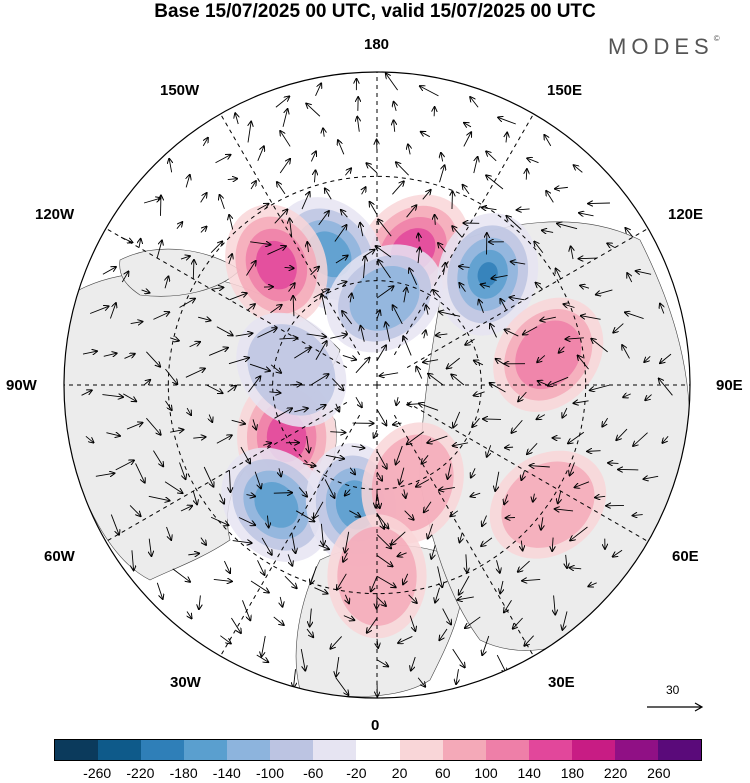 This screenshot has height=783, width=750. What do you see at coordinates (270, 773) in the screenshot?
I see `colorbar-tick-label: -100` at bounding box center [270, 773].